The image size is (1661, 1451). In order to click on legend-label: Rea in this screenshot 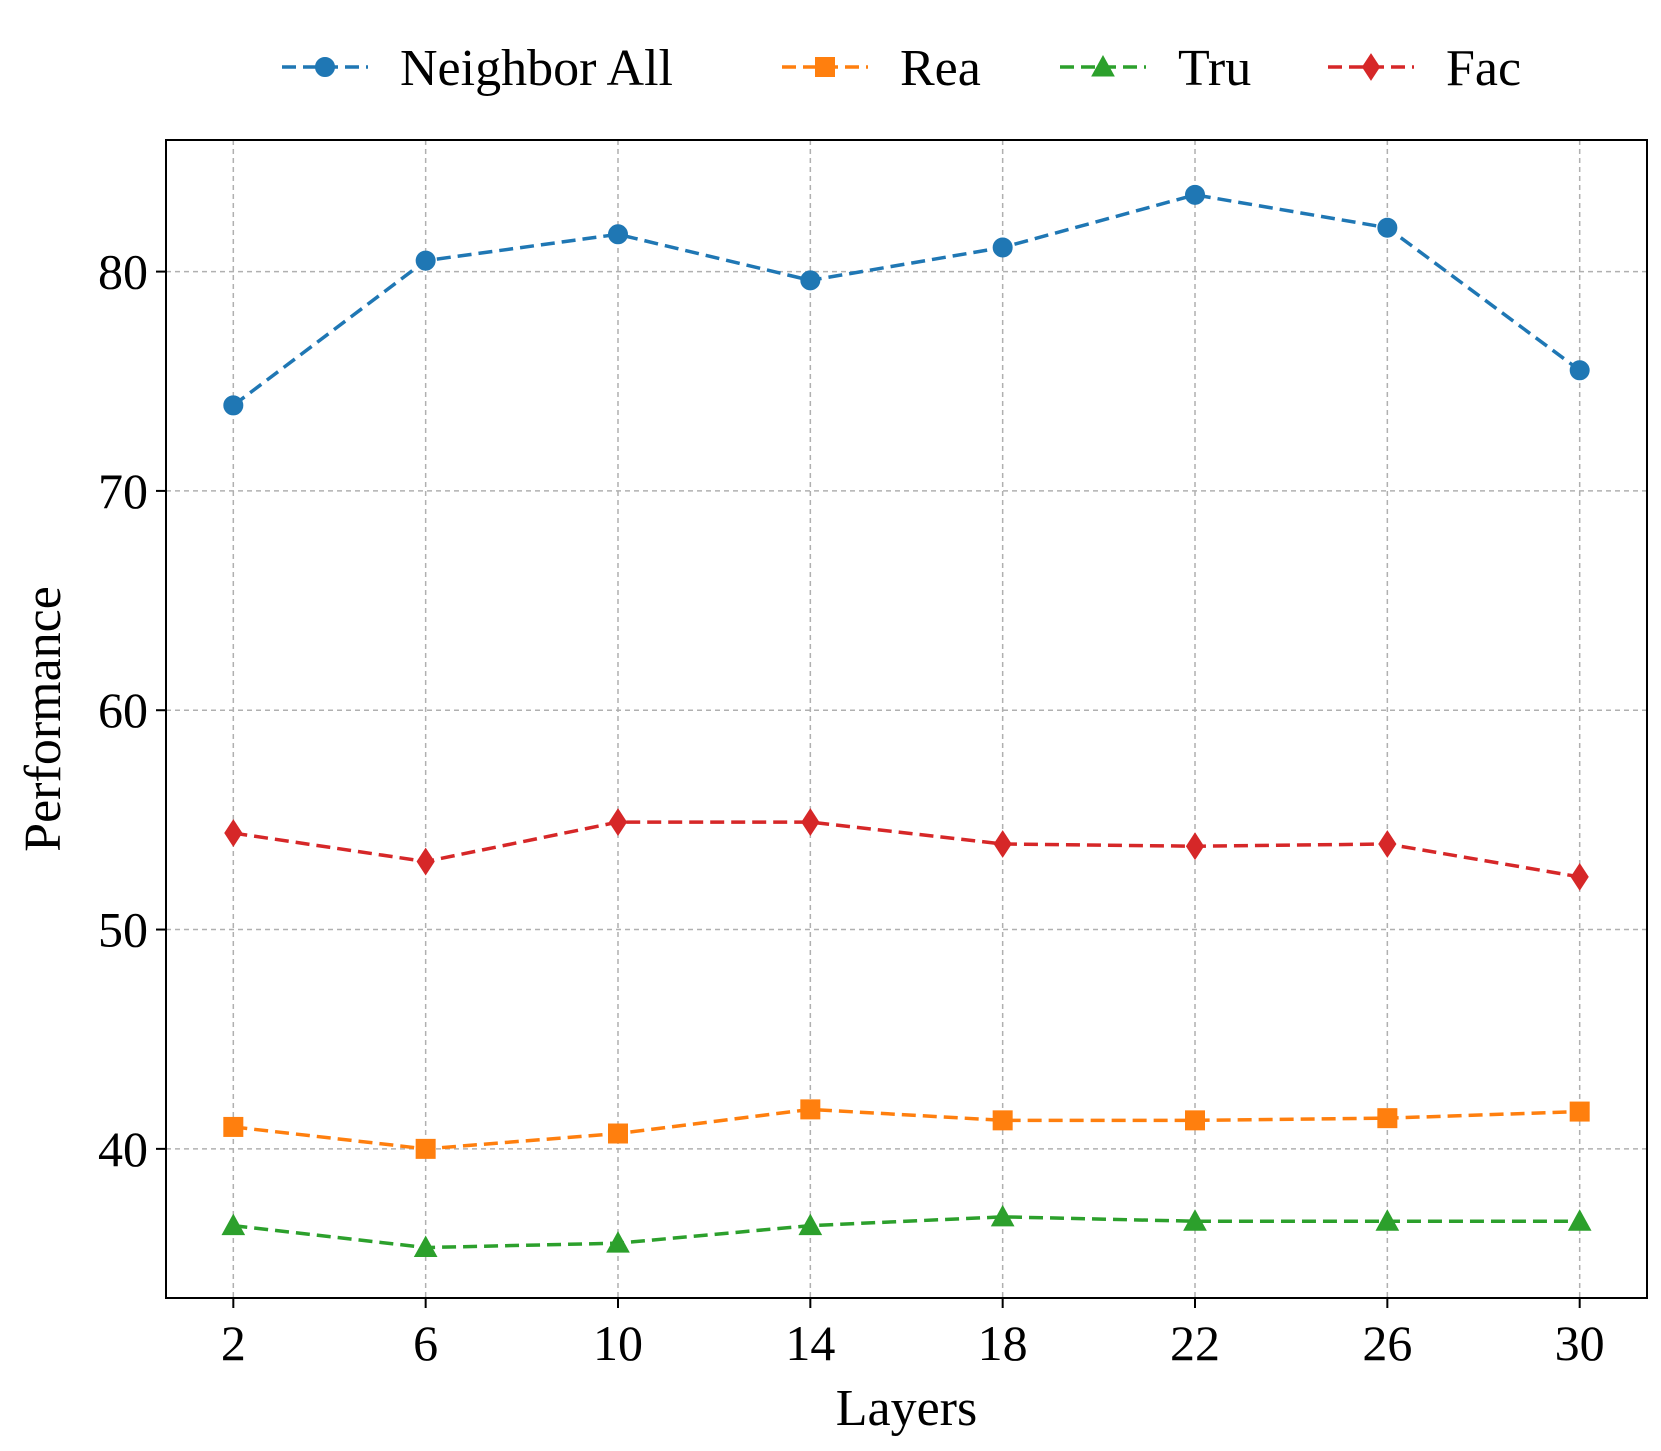, I will do `click(940, 68)`.